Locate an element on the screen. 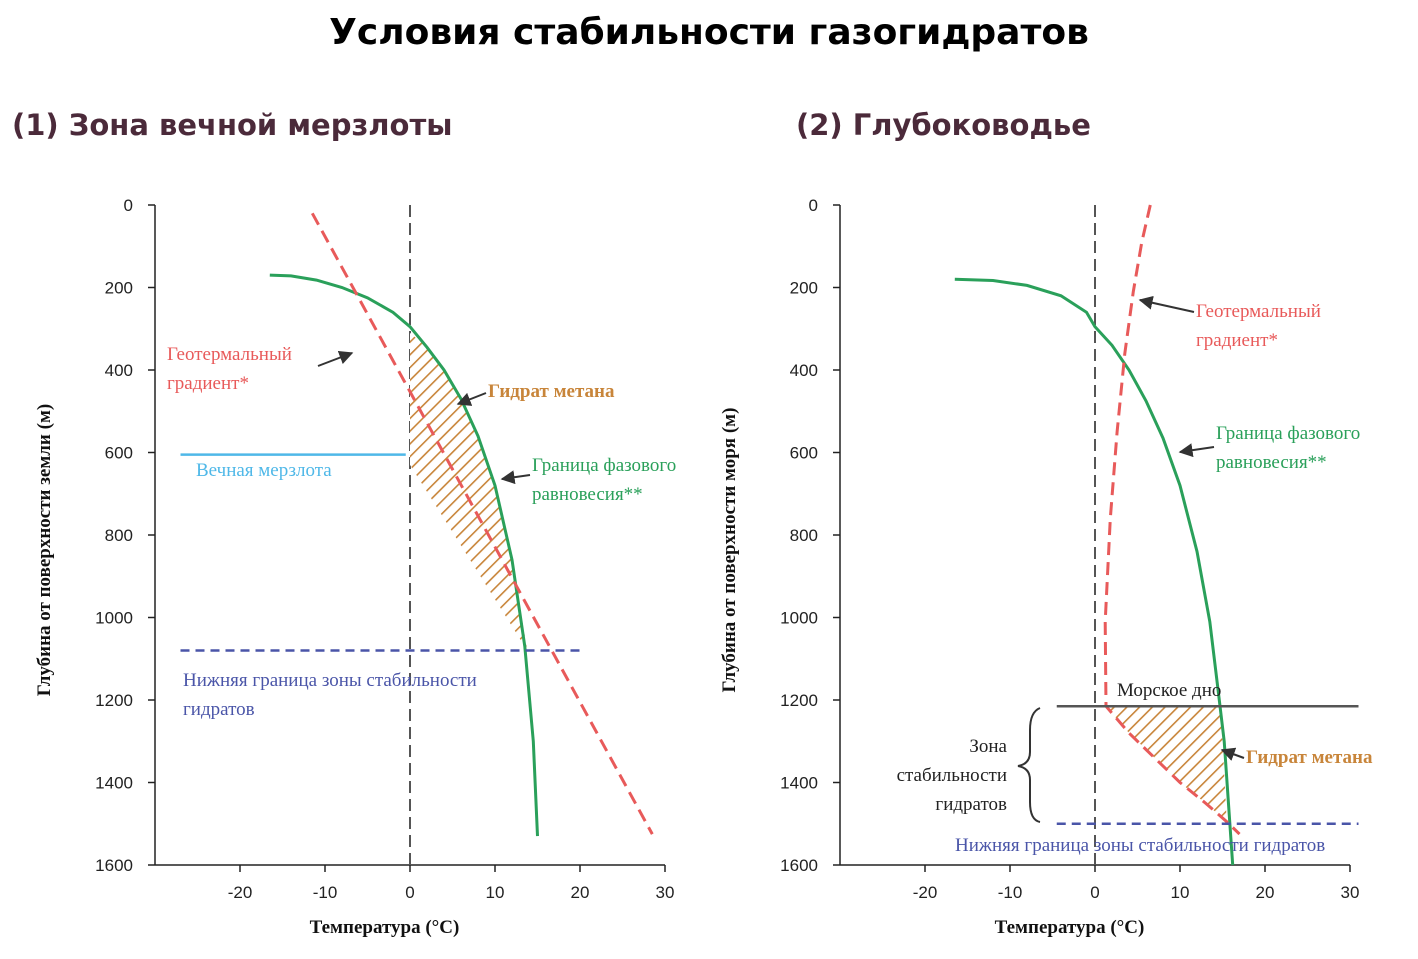 Image resolution: width=1418 pixels, height=959 pixels. bsr-label: Нижняя граница зоны стабильности is located at coordinates (330, 680).